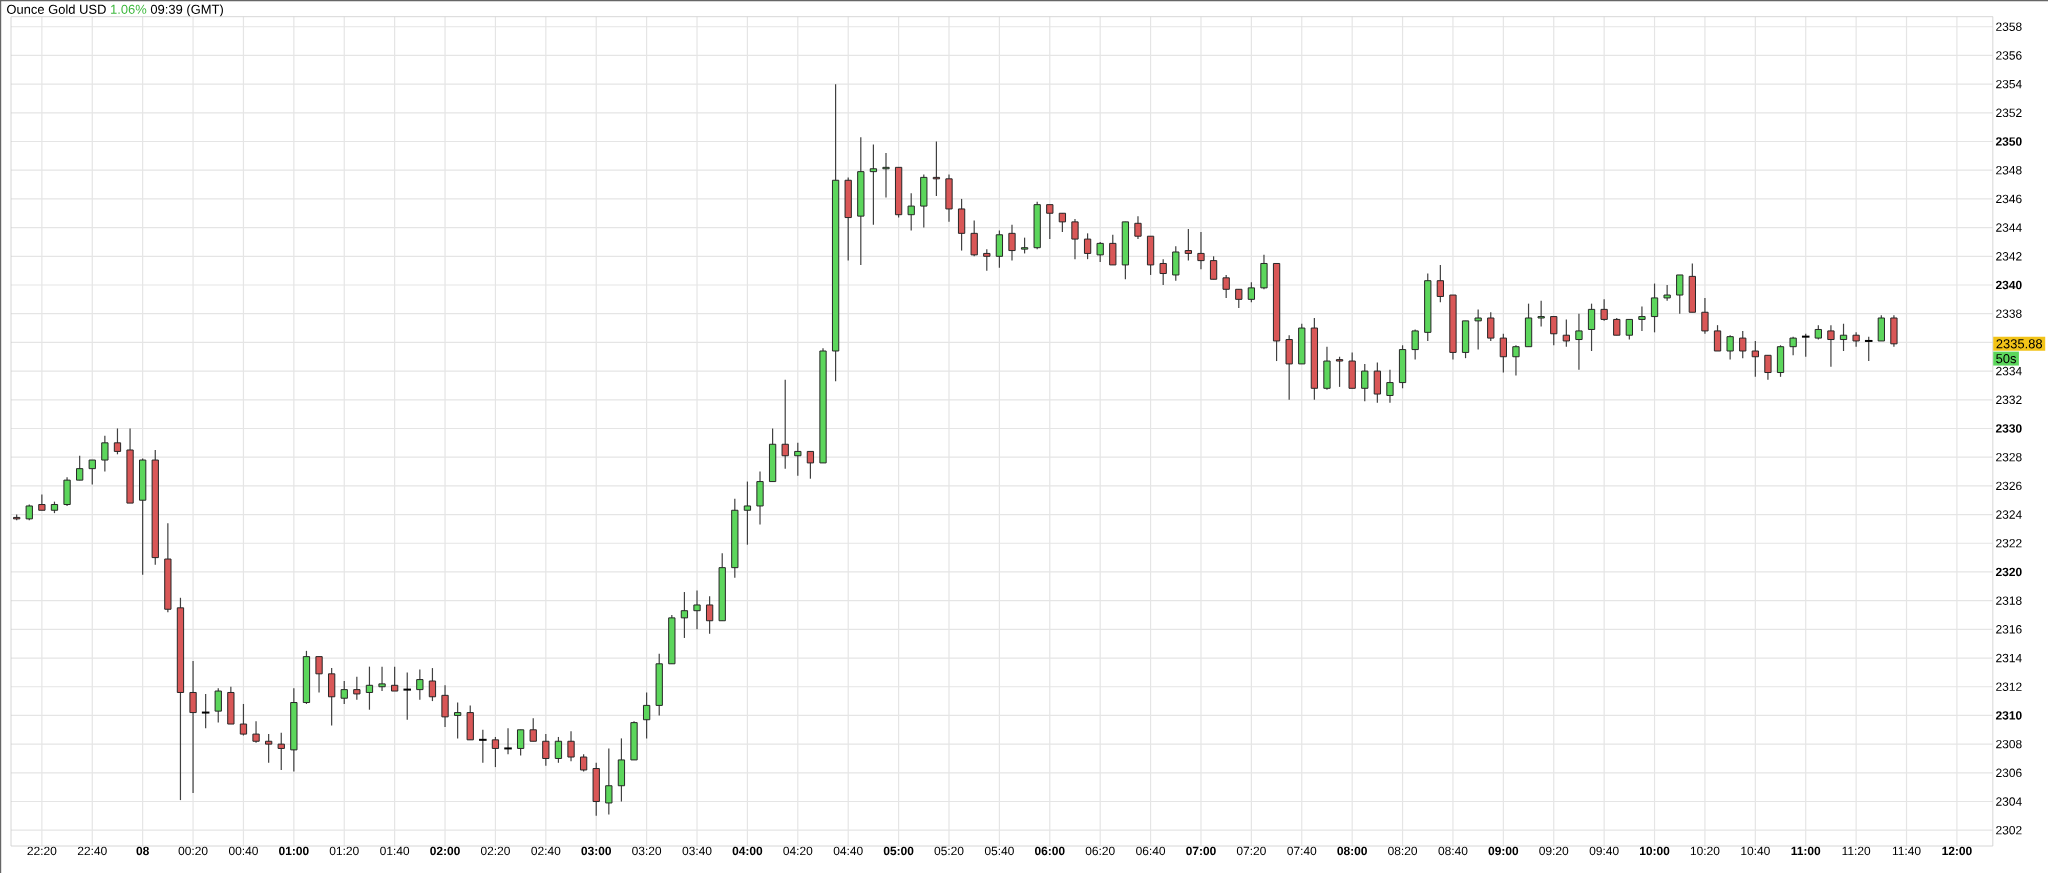  What do you see at coordinates (2009, 400) in the screenshot?
I see `y-tick-label: 2332` at bounding box center [2009, 400].